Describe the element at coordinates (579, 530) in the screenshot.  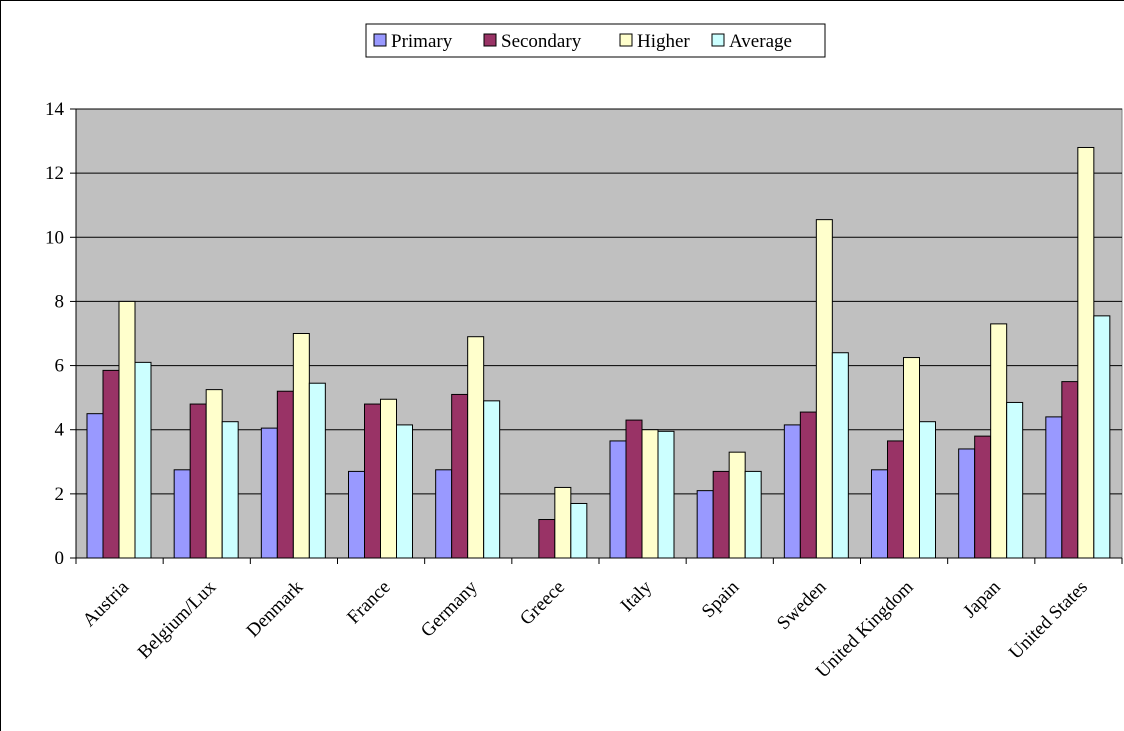
I see `bar-average-greece` at that location.